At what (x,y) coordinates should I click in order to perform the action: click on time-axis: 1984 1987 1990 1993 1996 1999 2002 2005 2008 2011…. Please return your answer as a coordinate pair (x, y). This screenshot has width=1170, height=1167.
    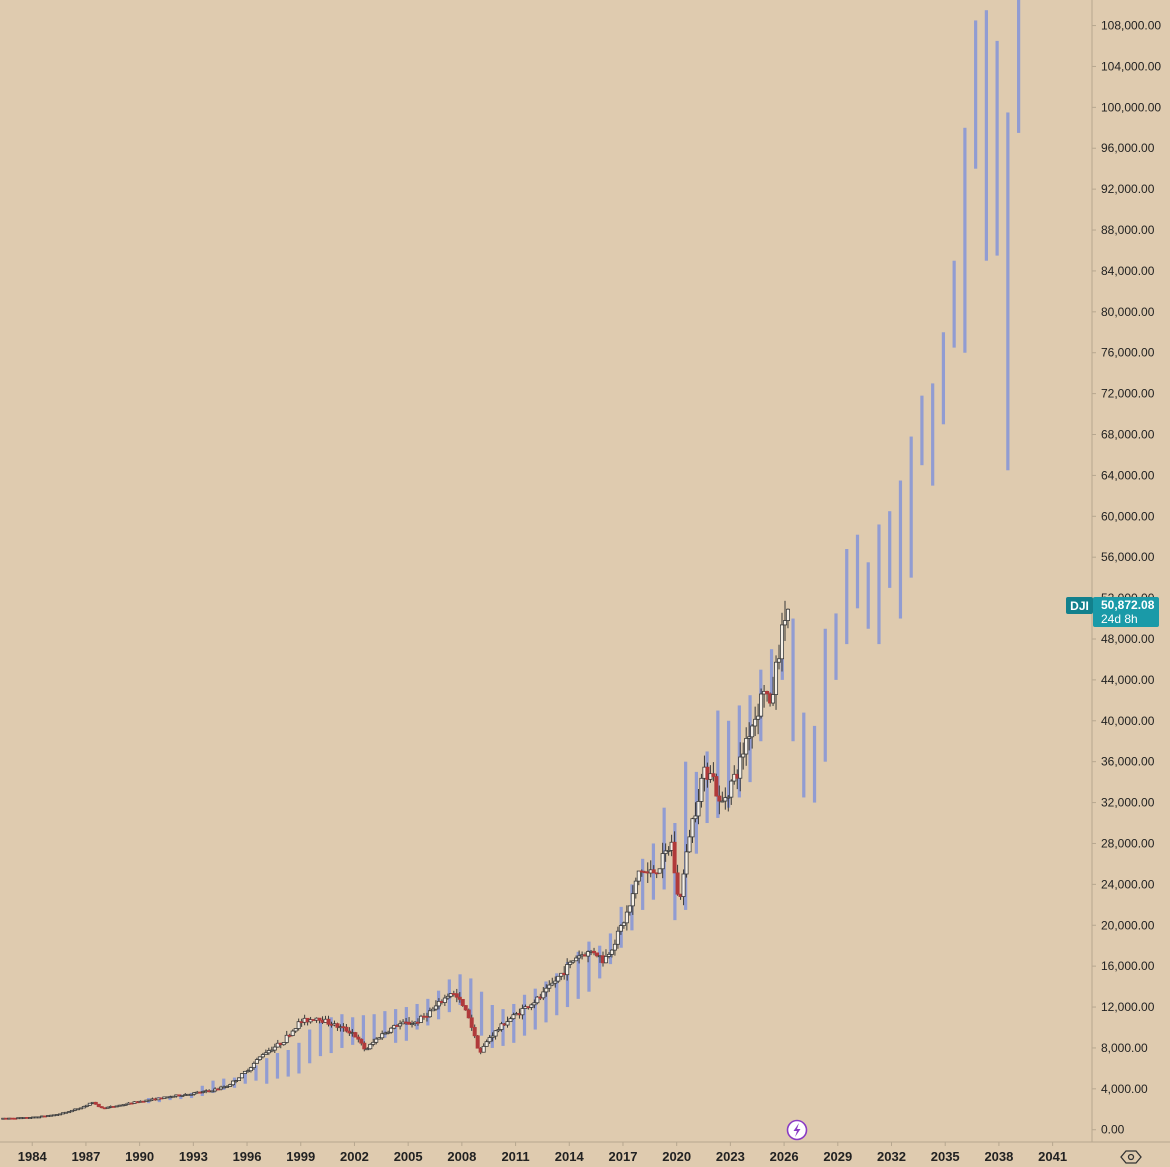
    Looking at the image, I should click on (542, 1153).